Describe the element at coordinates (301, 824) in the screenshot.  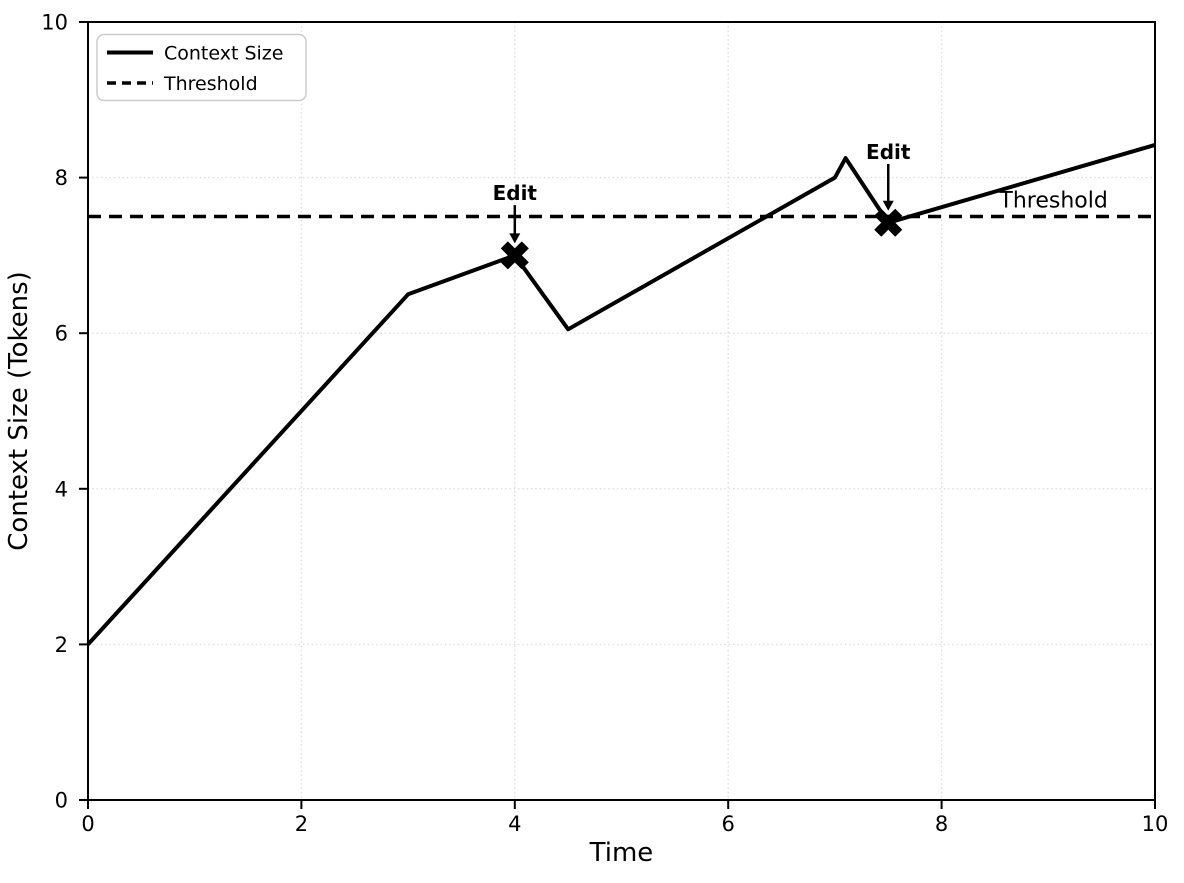
I see `x-tick-label: 2` at that location.